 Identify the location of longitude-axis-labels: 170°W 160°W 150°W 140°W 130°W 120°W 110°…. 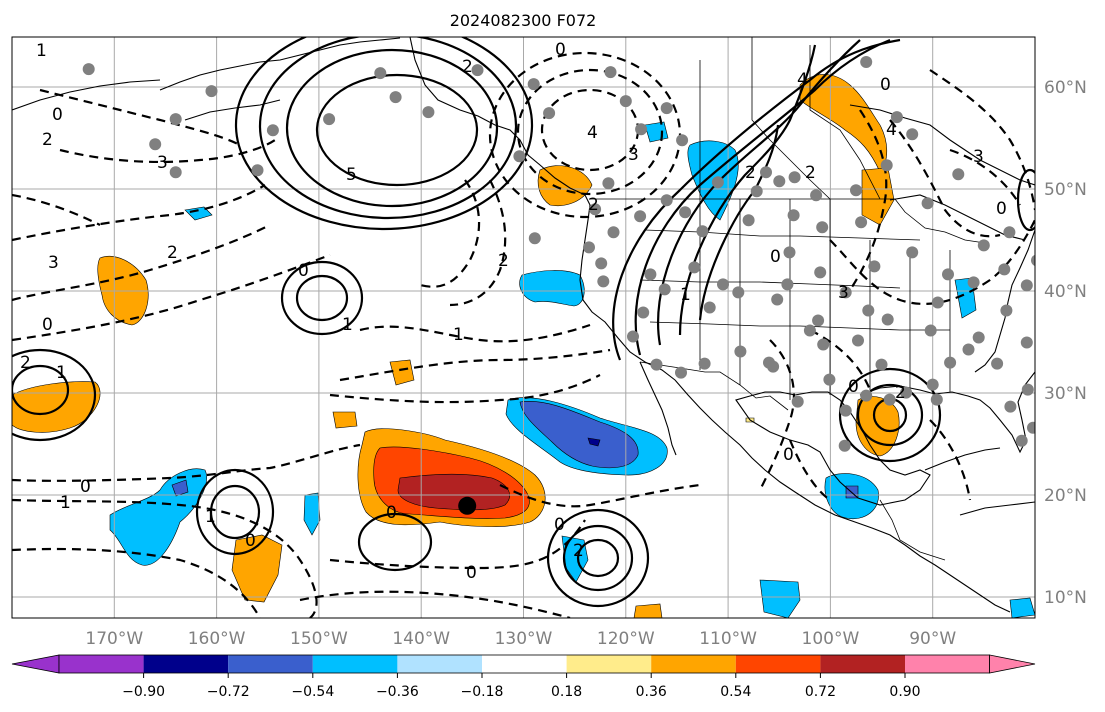
(520, 639).